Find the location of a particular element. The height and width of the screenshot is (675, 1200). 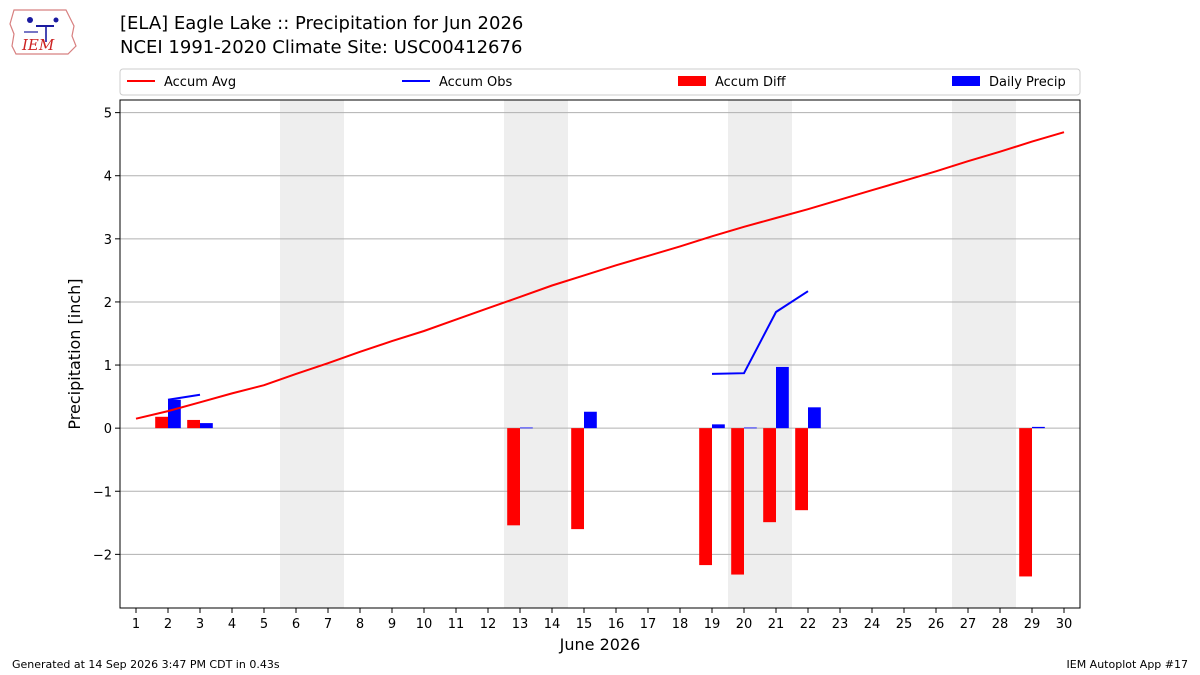

y-tick-label: −2 is located at coordinates (102, 555).